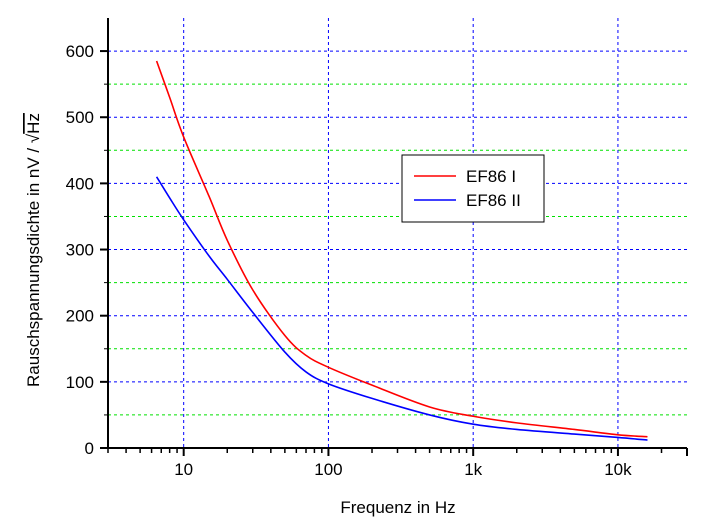  Describe the element at coordinates (80, 316) in the screenshot. I see `y-tick-label: 200` at that location.